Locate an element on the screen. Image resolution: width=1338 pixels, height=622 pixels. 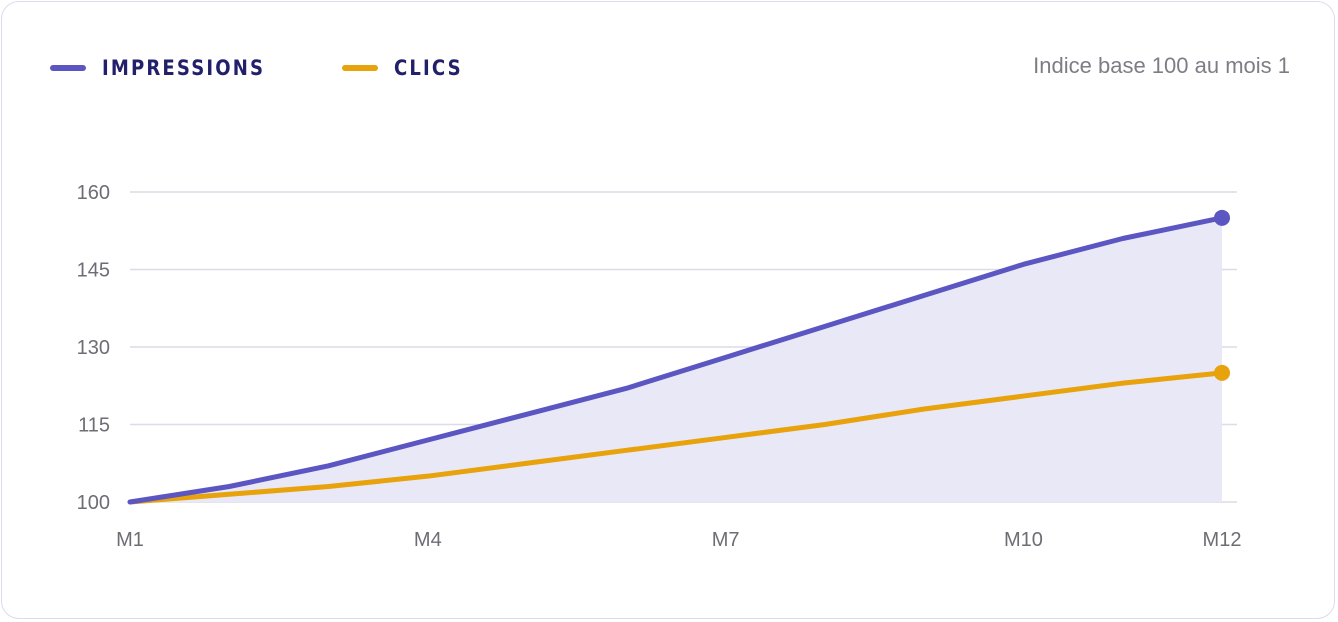
end-markers is located at coordinates (1222, 295).